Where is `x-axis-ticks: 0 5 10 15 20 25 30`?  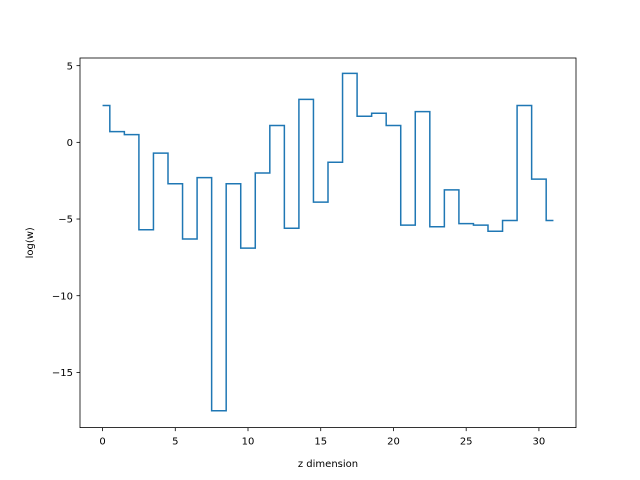
x-axis-ticks: 0 5 10 15 20 25 30 is located at coordinates (322, 437).